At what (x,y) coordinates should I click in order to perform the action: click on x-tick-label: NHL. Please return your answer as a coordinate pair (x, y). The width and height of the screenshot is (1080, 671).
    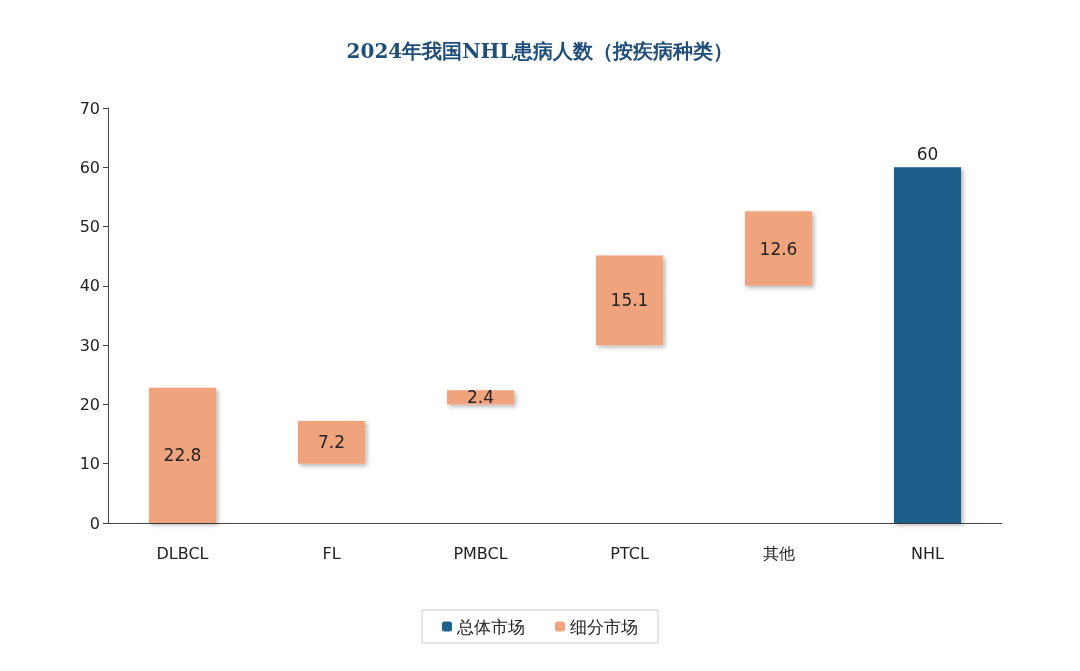
    Looking at the image, I should click on (928, 553).